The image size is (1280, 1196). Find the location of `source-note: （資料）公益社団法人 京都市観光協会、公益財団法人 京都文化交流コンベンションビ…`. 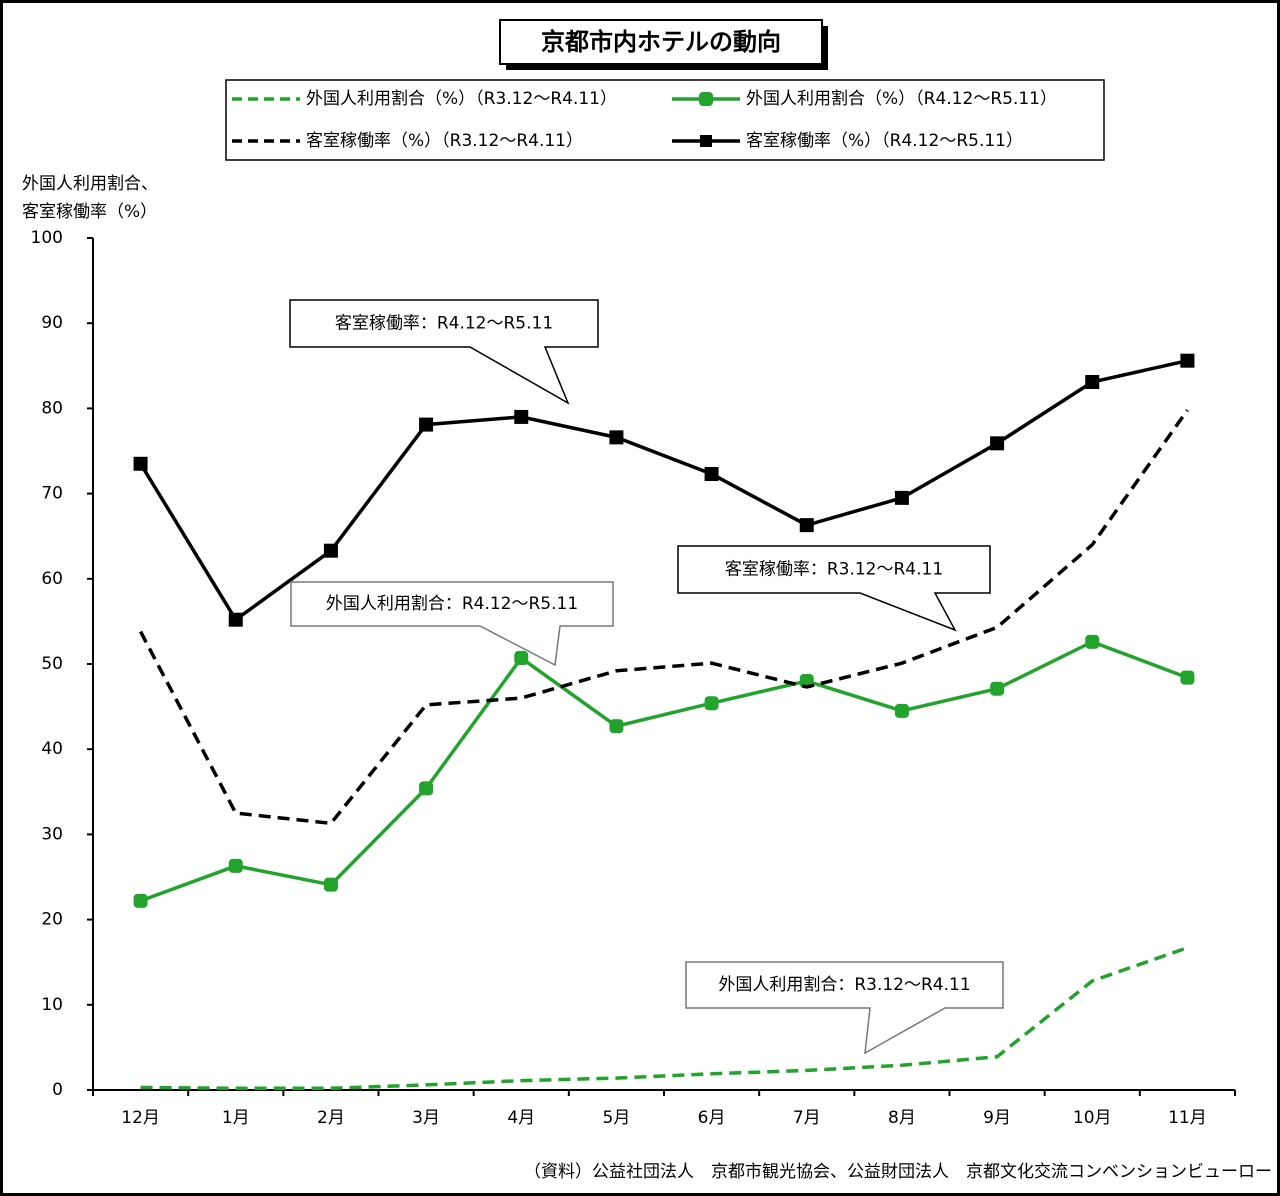

source-note: （資料）公益社団法人 京都市観光協会、公益財団法人 京都文化交流コンベンションビ… is located at coordinates (898, 1172).